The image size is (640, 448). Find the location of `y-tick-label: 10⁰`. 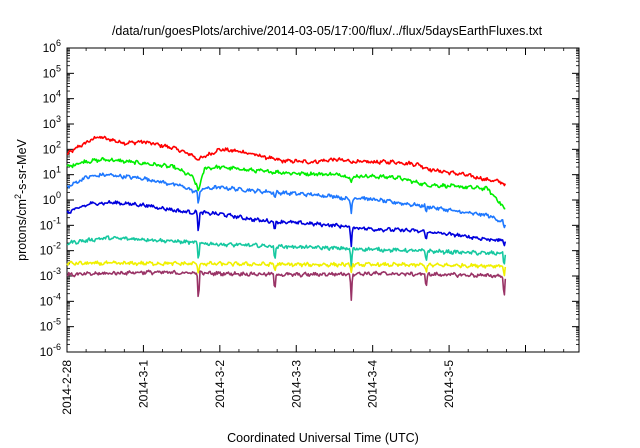

y-tick-label: 10⁰ is located at coordinates (52, 198).